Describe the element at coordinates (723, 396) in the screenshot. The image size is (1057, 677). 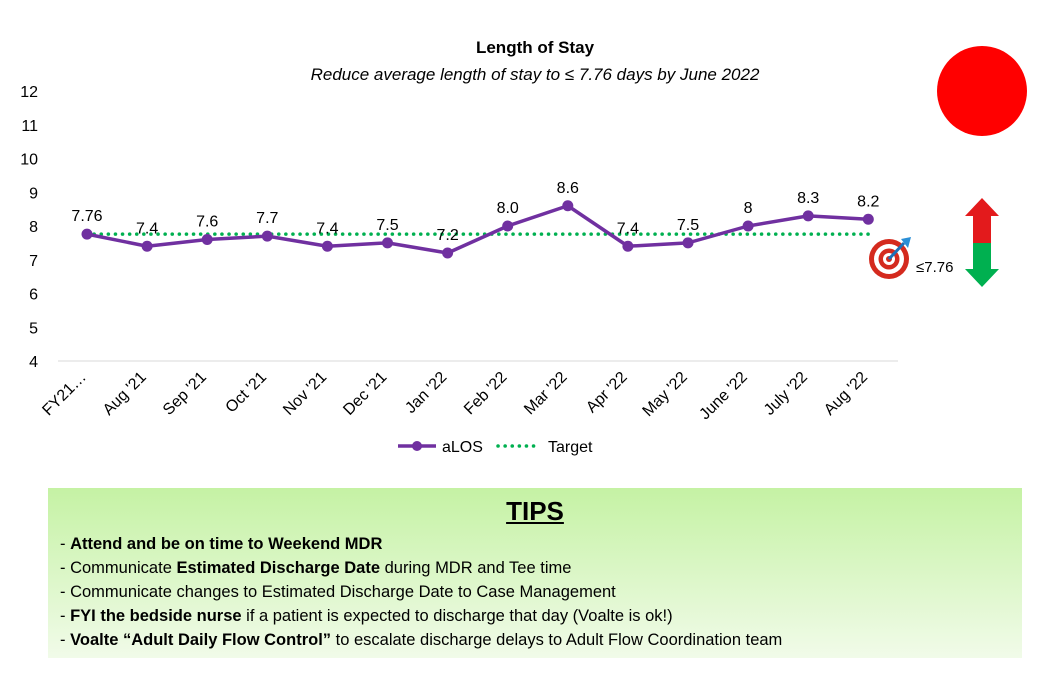
I see `x-tick-label: June '22` at that location.